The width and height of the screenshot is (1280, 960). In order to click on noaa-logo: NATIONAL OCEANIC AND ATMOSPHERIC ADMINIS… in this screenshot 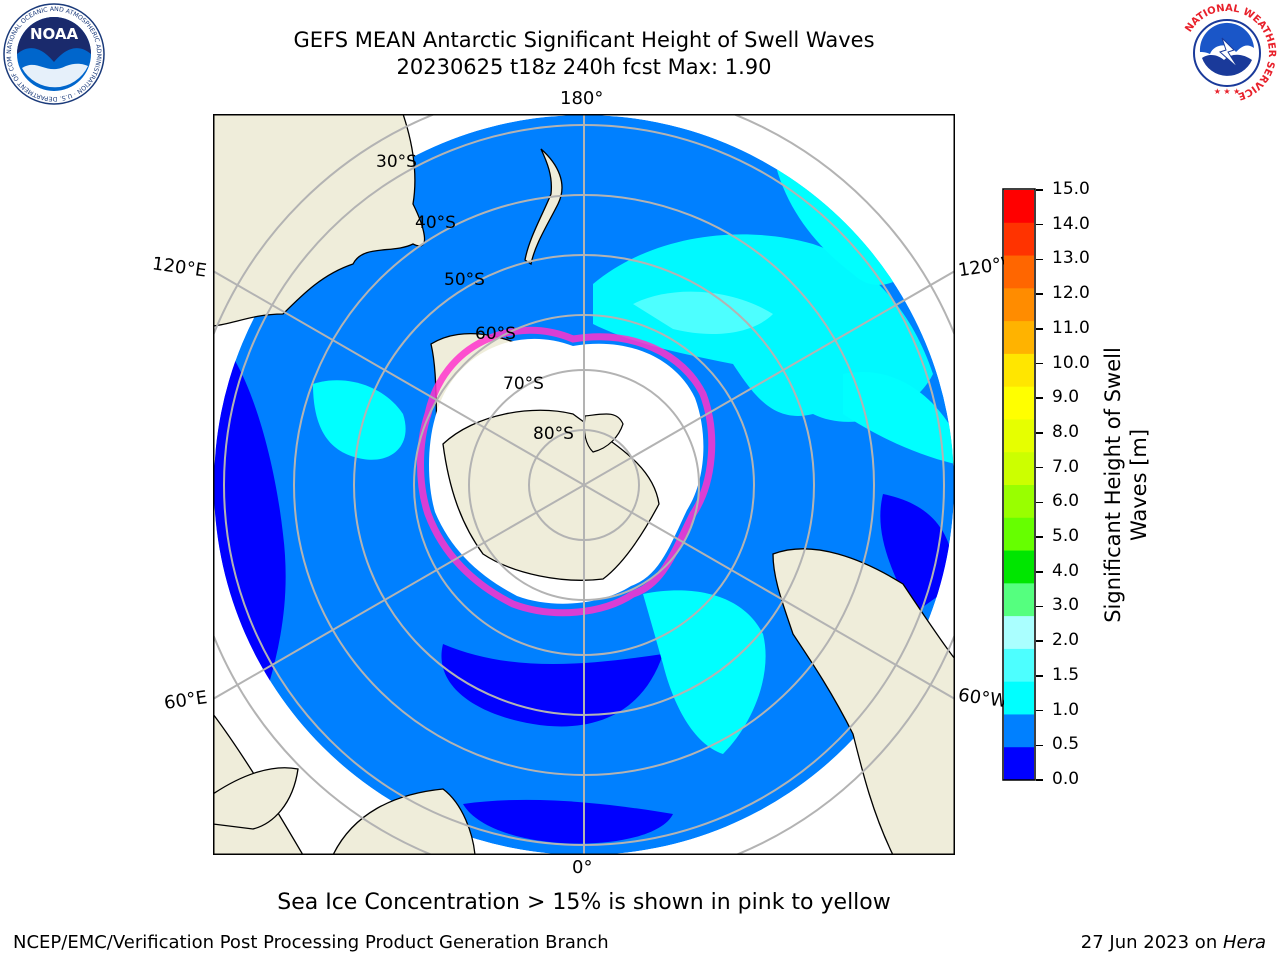, I will do `click(53, 53)`.